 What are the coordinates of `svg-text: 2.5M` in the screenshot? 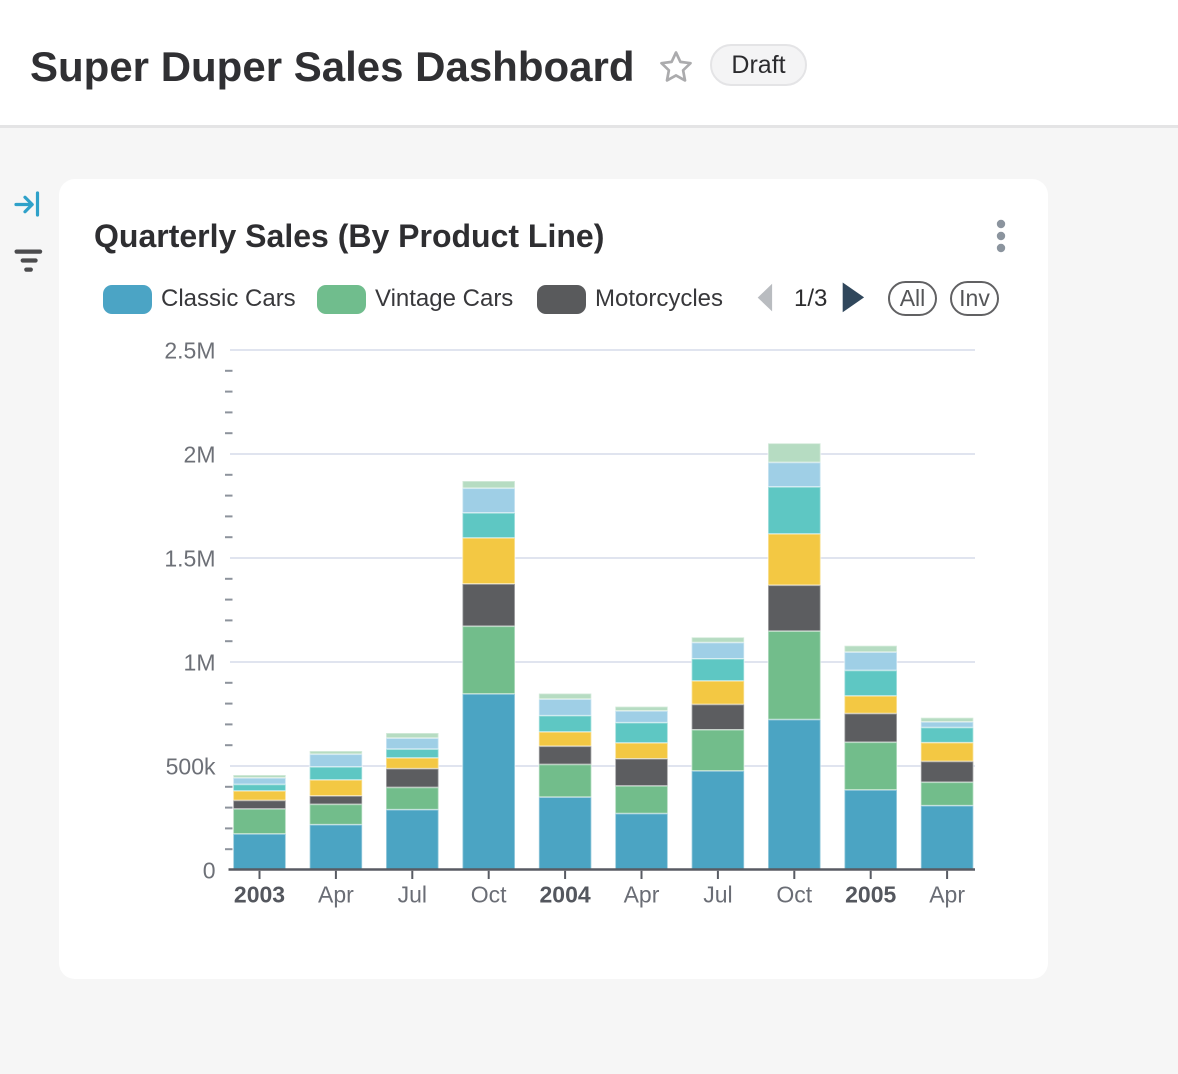 It's located at (189, 350).